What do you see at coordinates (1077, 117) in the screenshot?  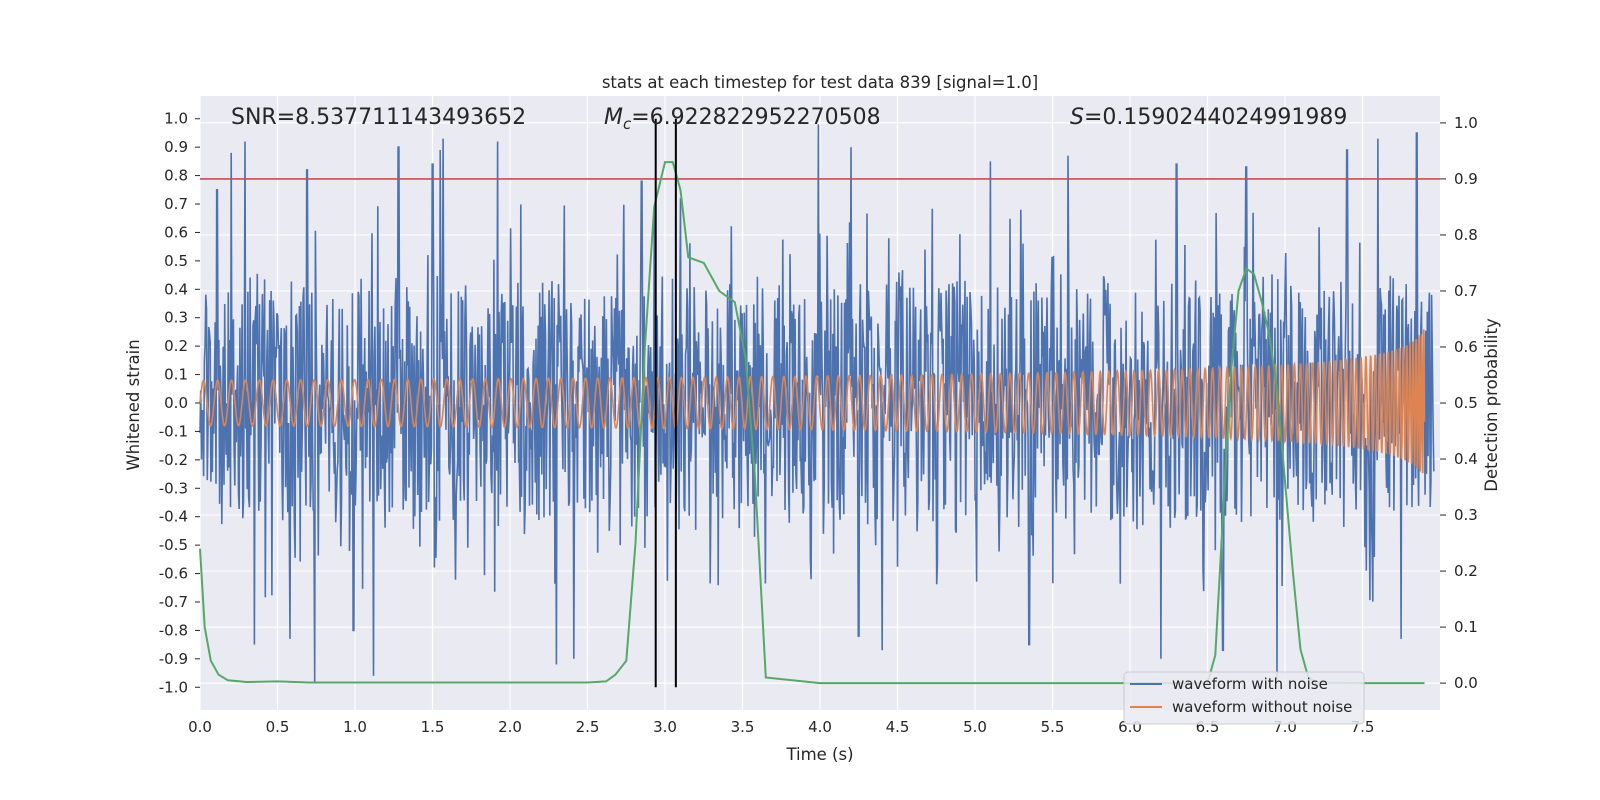 I see `s-symbol: S` at bounding box center [1077, 117].